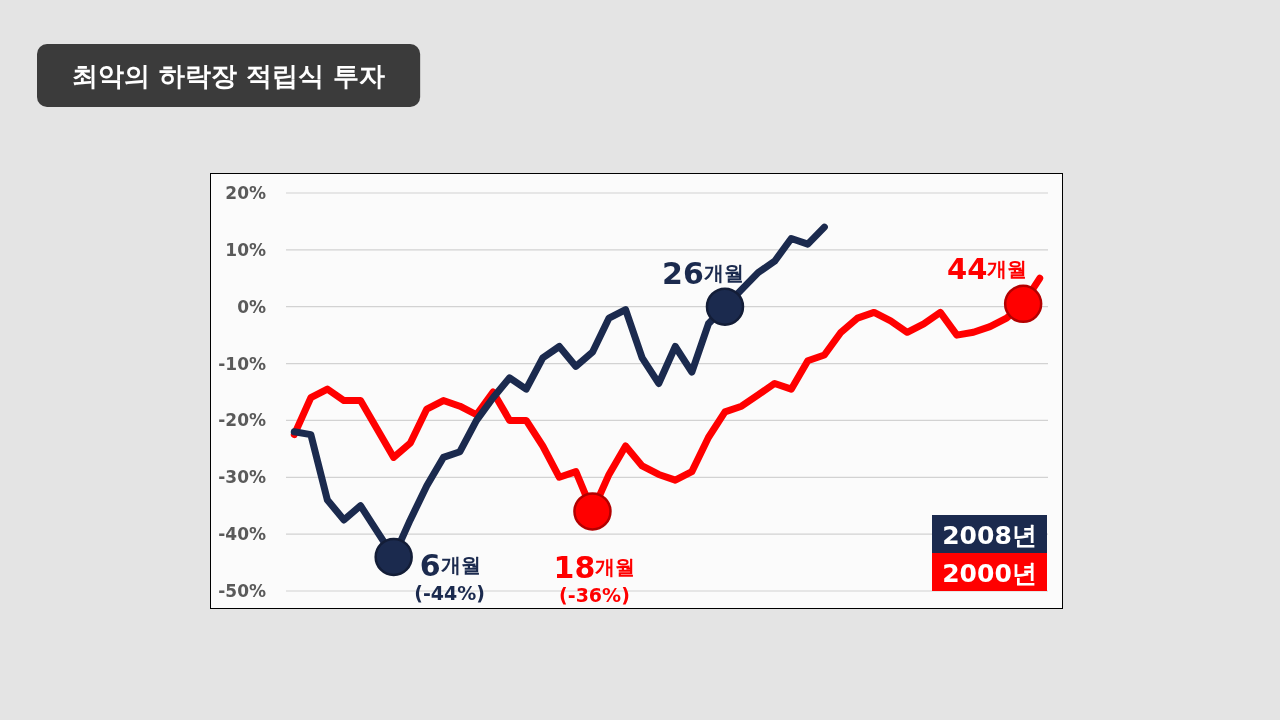 This screenshot has width=1280, height=720. I want to click on chart-title: 최악의 하락장 적립식 투자, so click(229, 76).